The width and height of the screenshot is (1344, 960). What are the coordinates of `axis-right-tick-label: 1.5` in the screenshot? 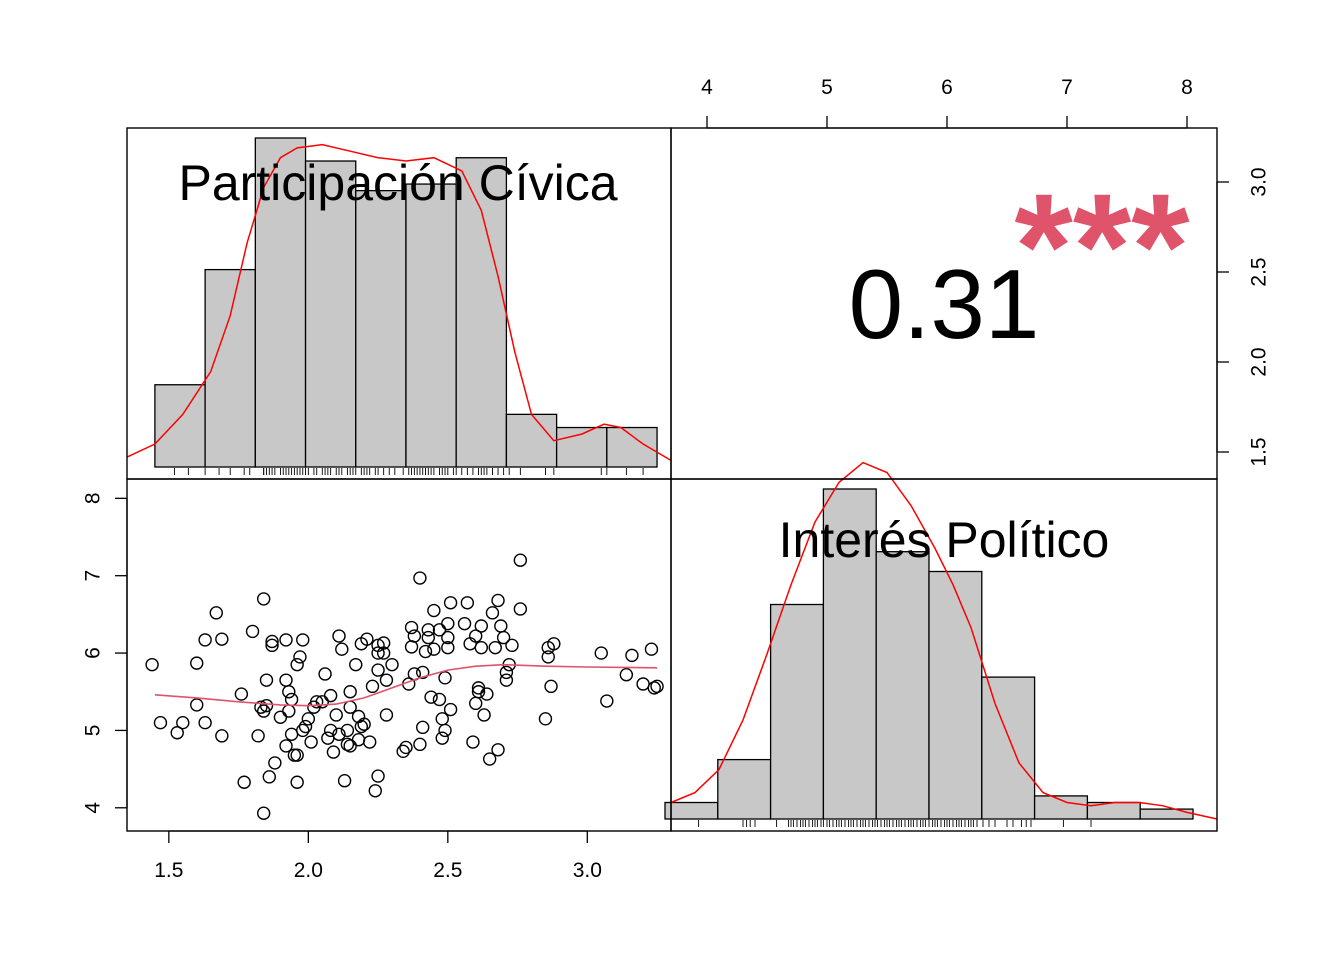 It's located at (1259, 451).